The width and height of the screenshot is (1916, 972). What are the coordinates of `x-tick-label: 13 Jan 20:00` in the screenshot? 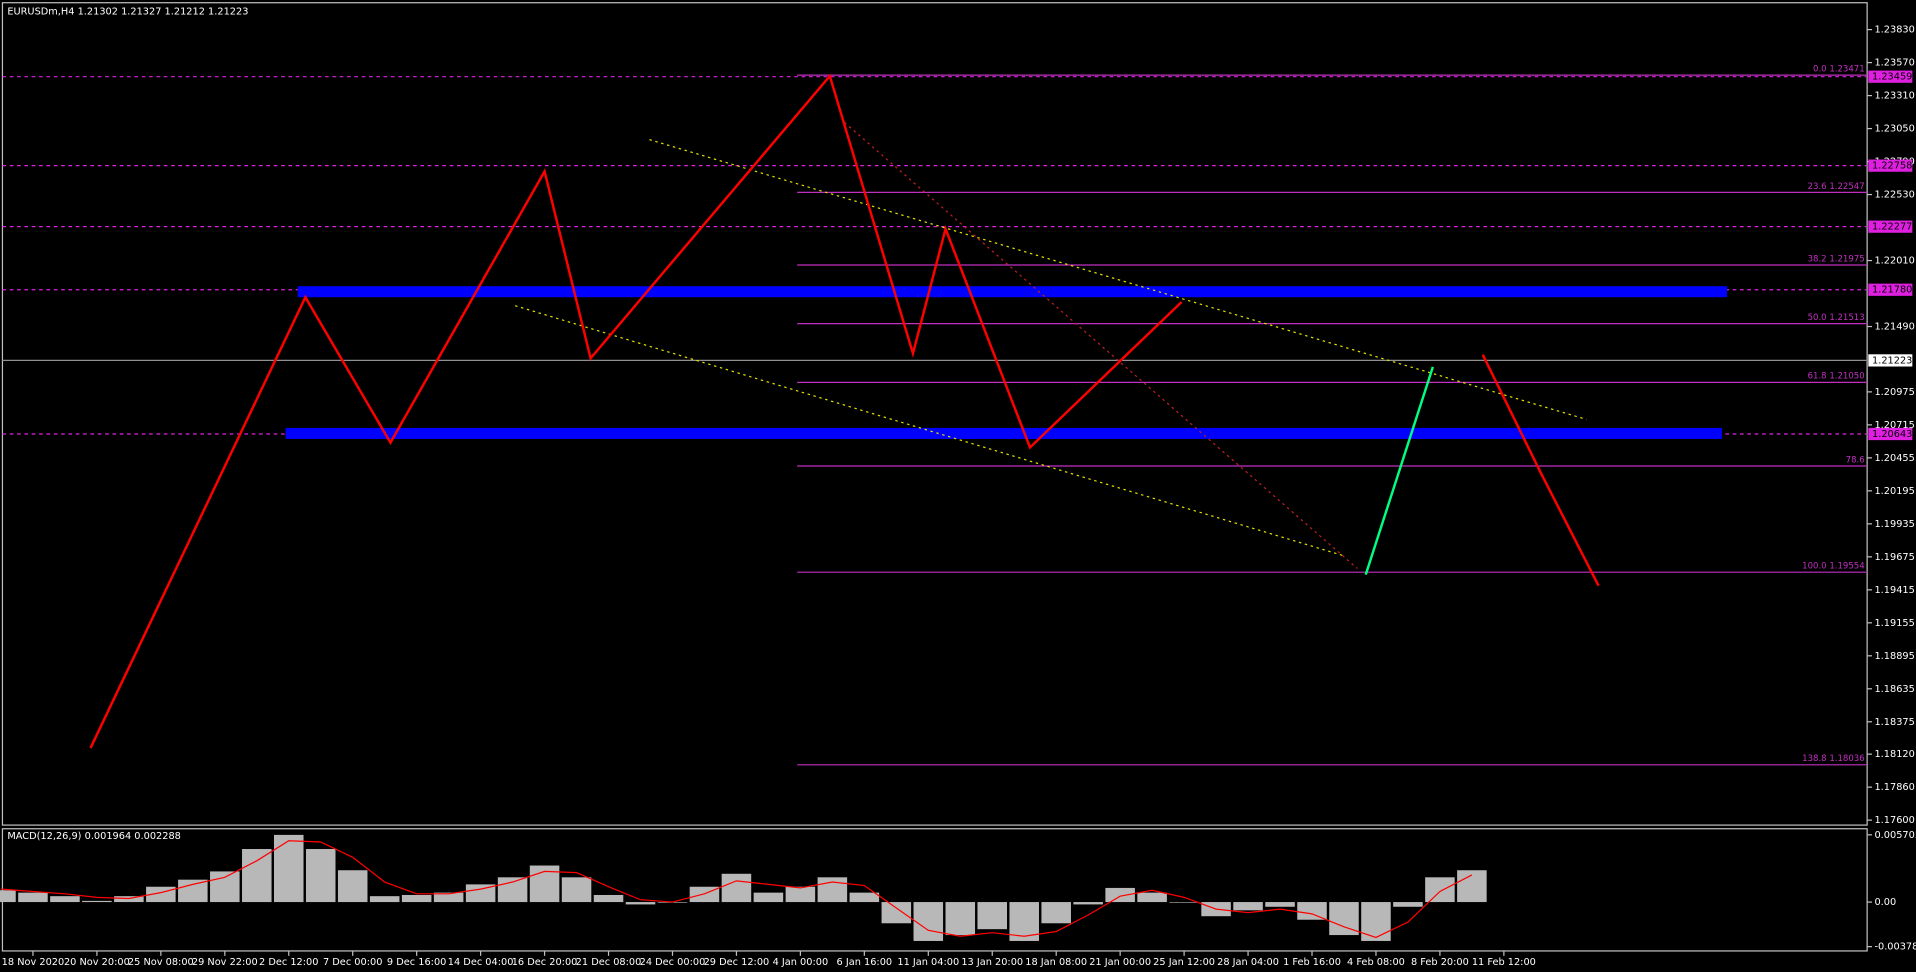 It's located at (992, 962).